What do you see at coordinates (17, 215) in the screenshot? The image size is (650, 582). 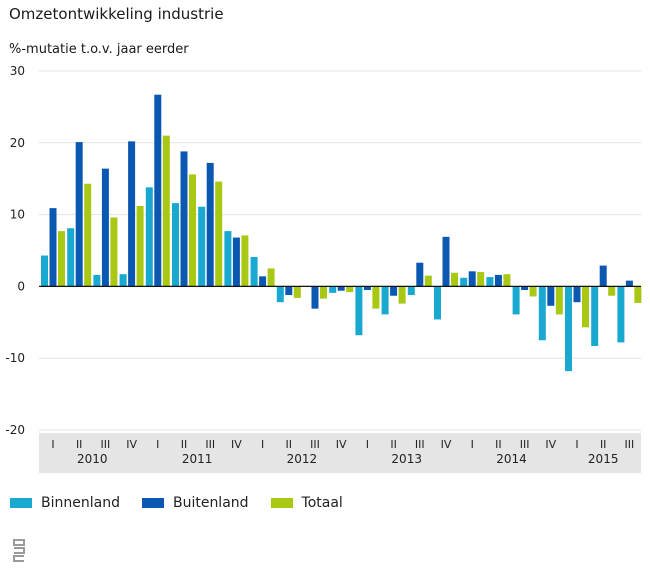 I see `y-tick-label: 10` at bounding box center [17, 215].